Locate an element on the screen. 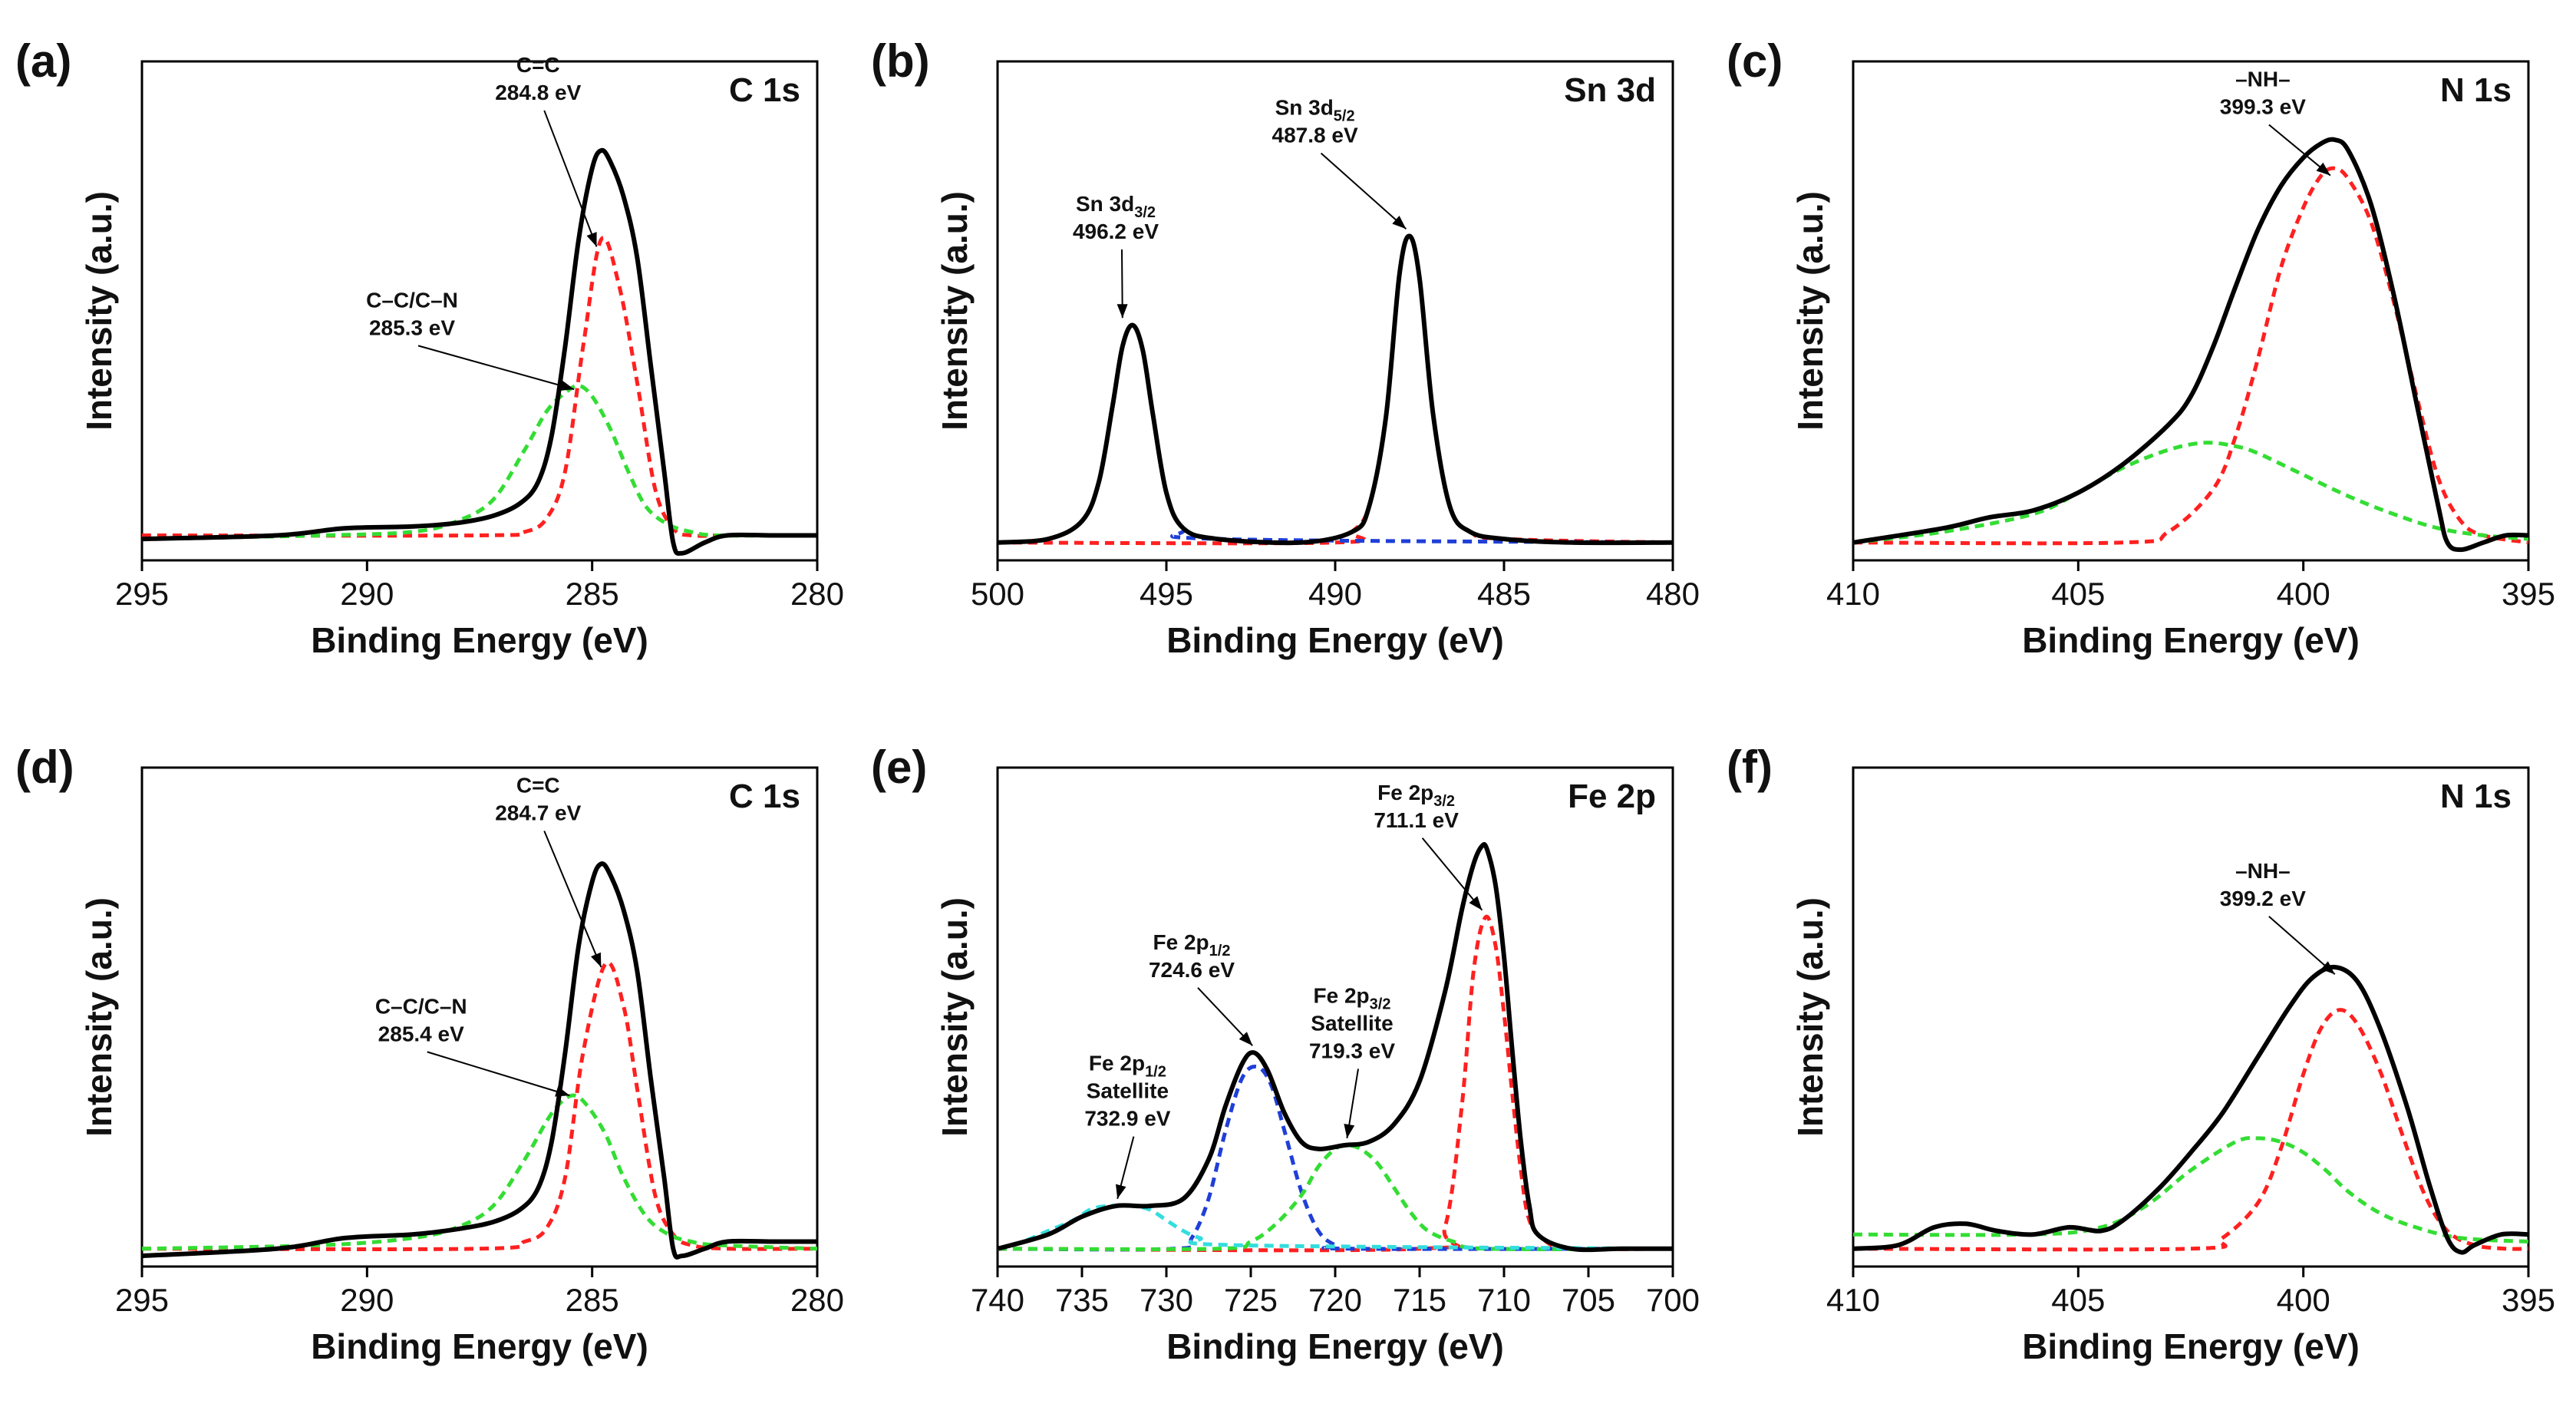 This screenshot has height=1407, width=2576. x-tick-label: 705 is located at coordinates (1588, 1300).